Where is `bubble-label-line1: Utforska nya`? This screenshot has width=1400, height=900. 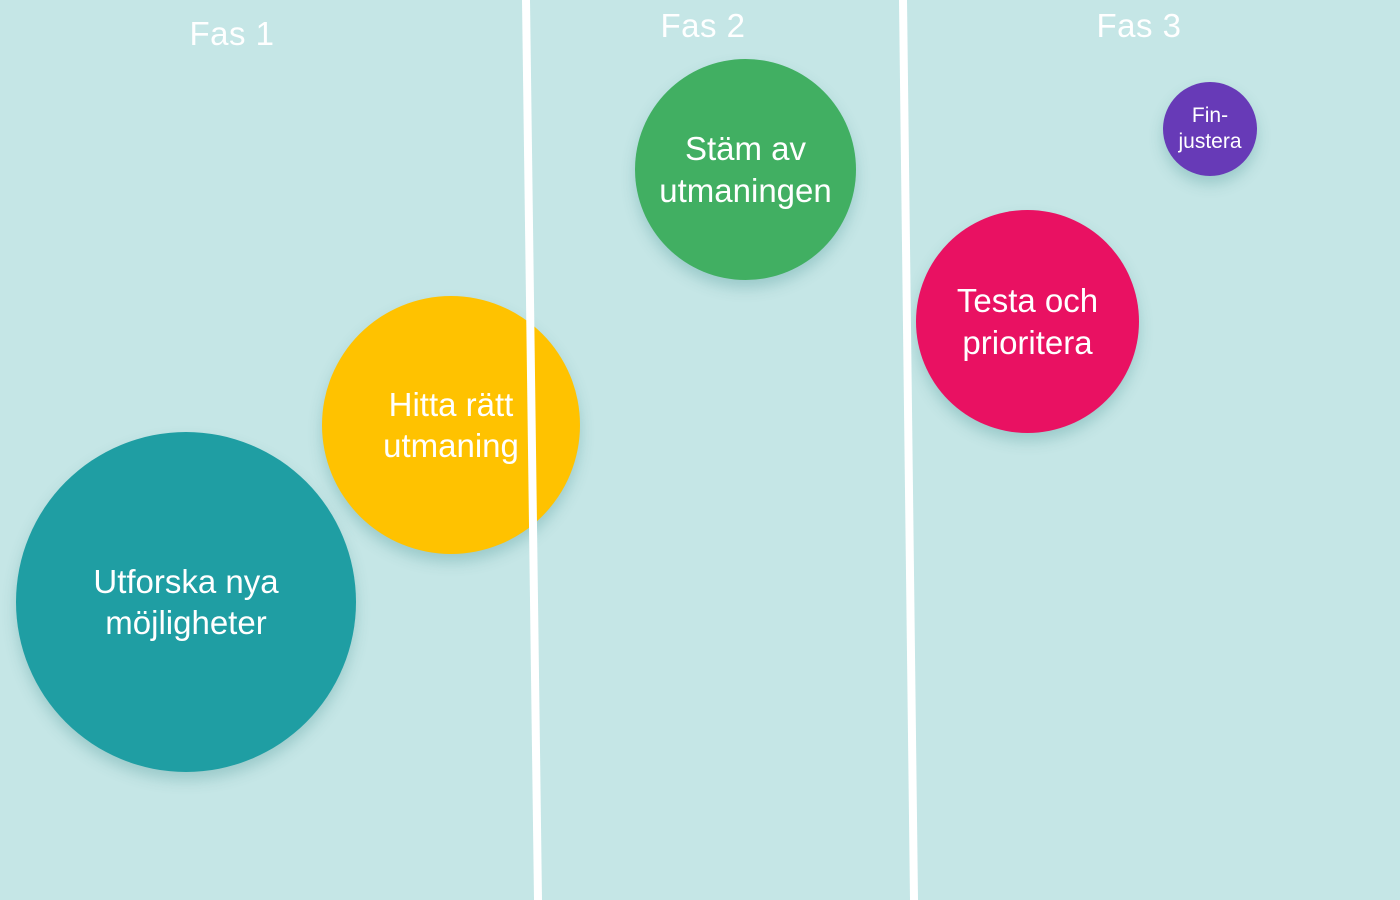 bubble-label-line1: Utforska nya is located at coordinates (186, 581).